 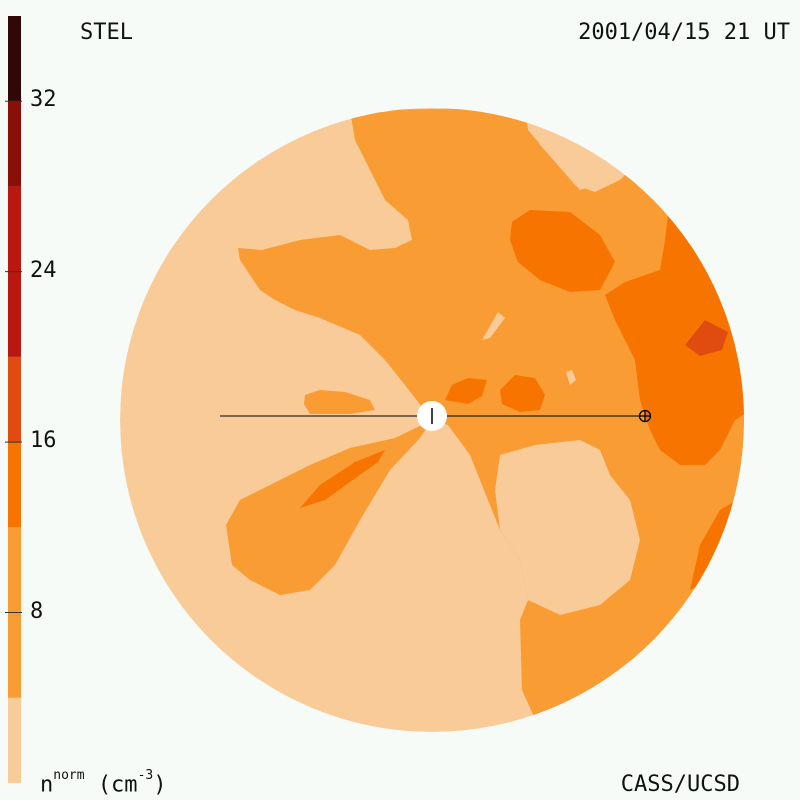 What do you see at coordinates (145, 775) in the screenshot?
I see `units-exp: -3` at bounding box center [145, 775].